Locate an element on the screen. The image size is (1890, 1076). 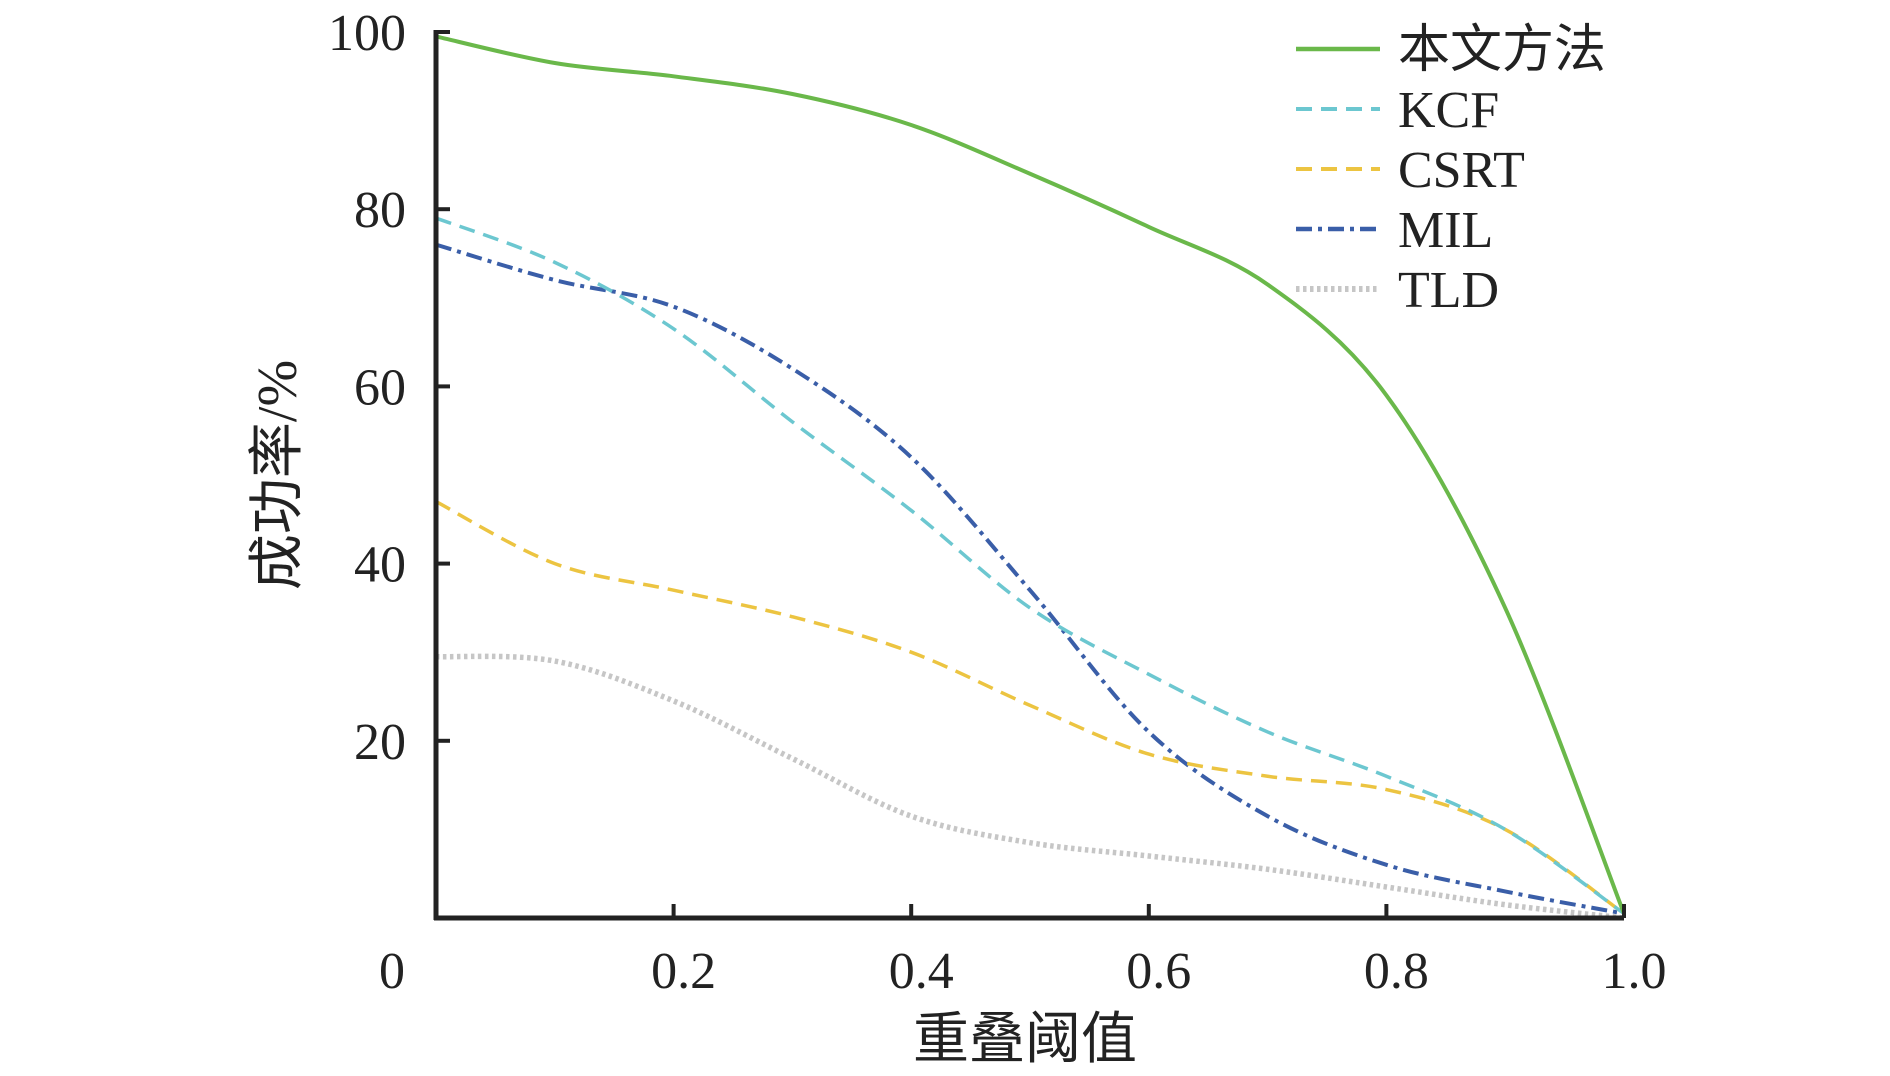
legend-label-4: TLD is located at coordinates (1448, 290).